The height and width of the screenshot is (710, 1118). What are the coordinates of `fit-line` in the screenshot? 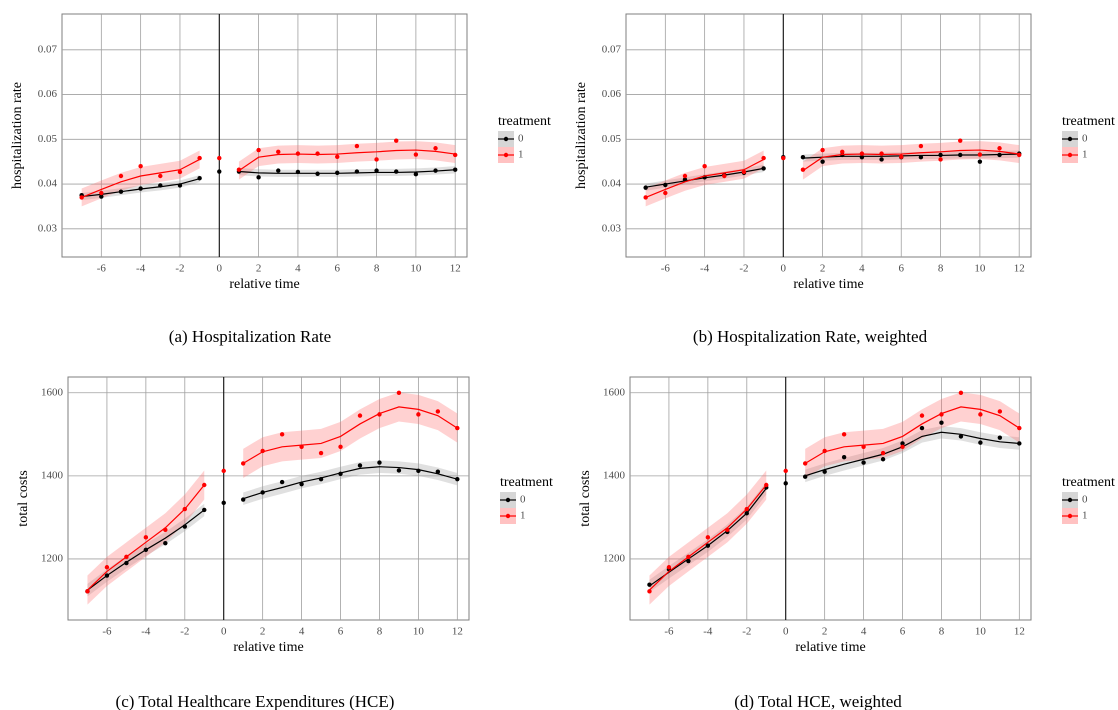 It's located at (268, 174).